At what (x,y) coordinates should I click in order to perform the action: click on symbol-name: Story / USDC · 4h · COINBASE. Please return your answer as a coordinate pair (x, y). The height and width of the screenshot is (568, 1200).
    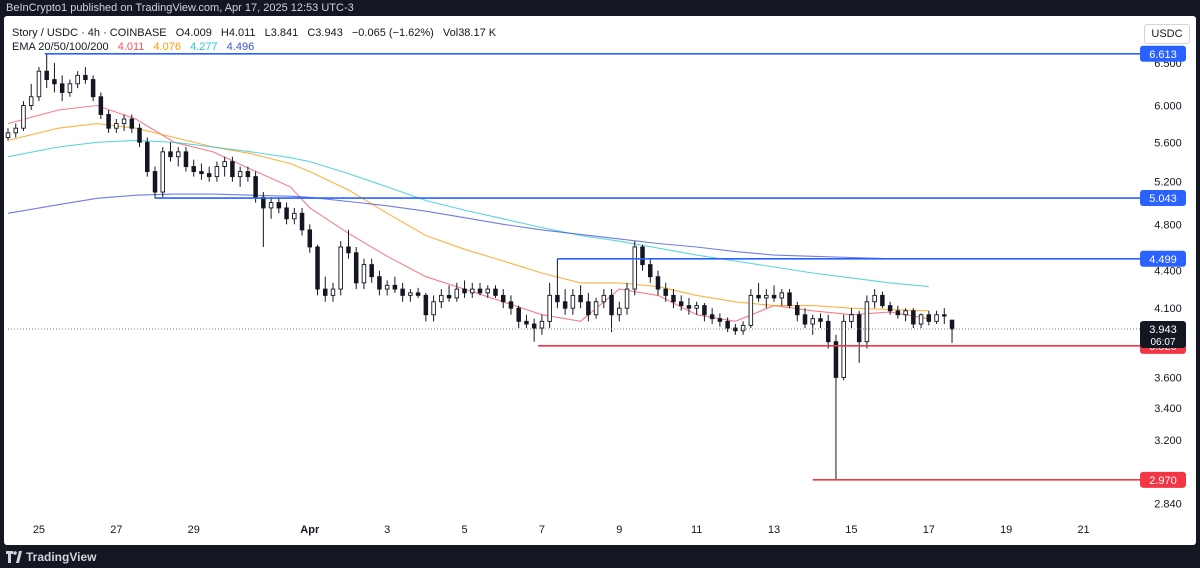
    Looking at the image, I should click on (89, 33).